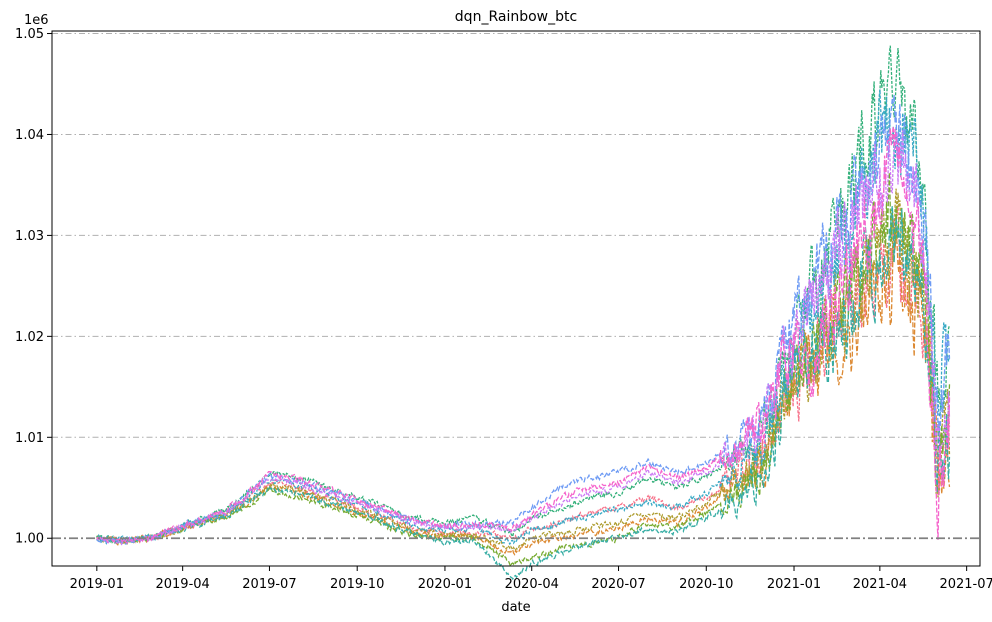  Describe the element at coordinates (357, 584) in the screenshot. I see `x-tick-label: 2019-10` at that location.